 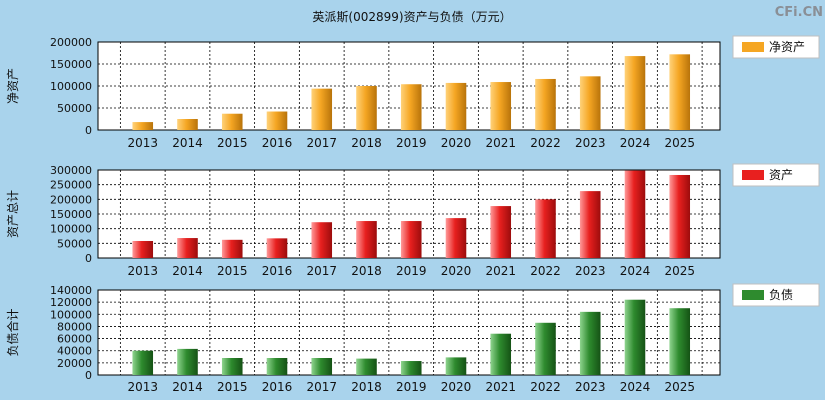 I want to click on legend-label: 净资产, so click(x=787, y=47).